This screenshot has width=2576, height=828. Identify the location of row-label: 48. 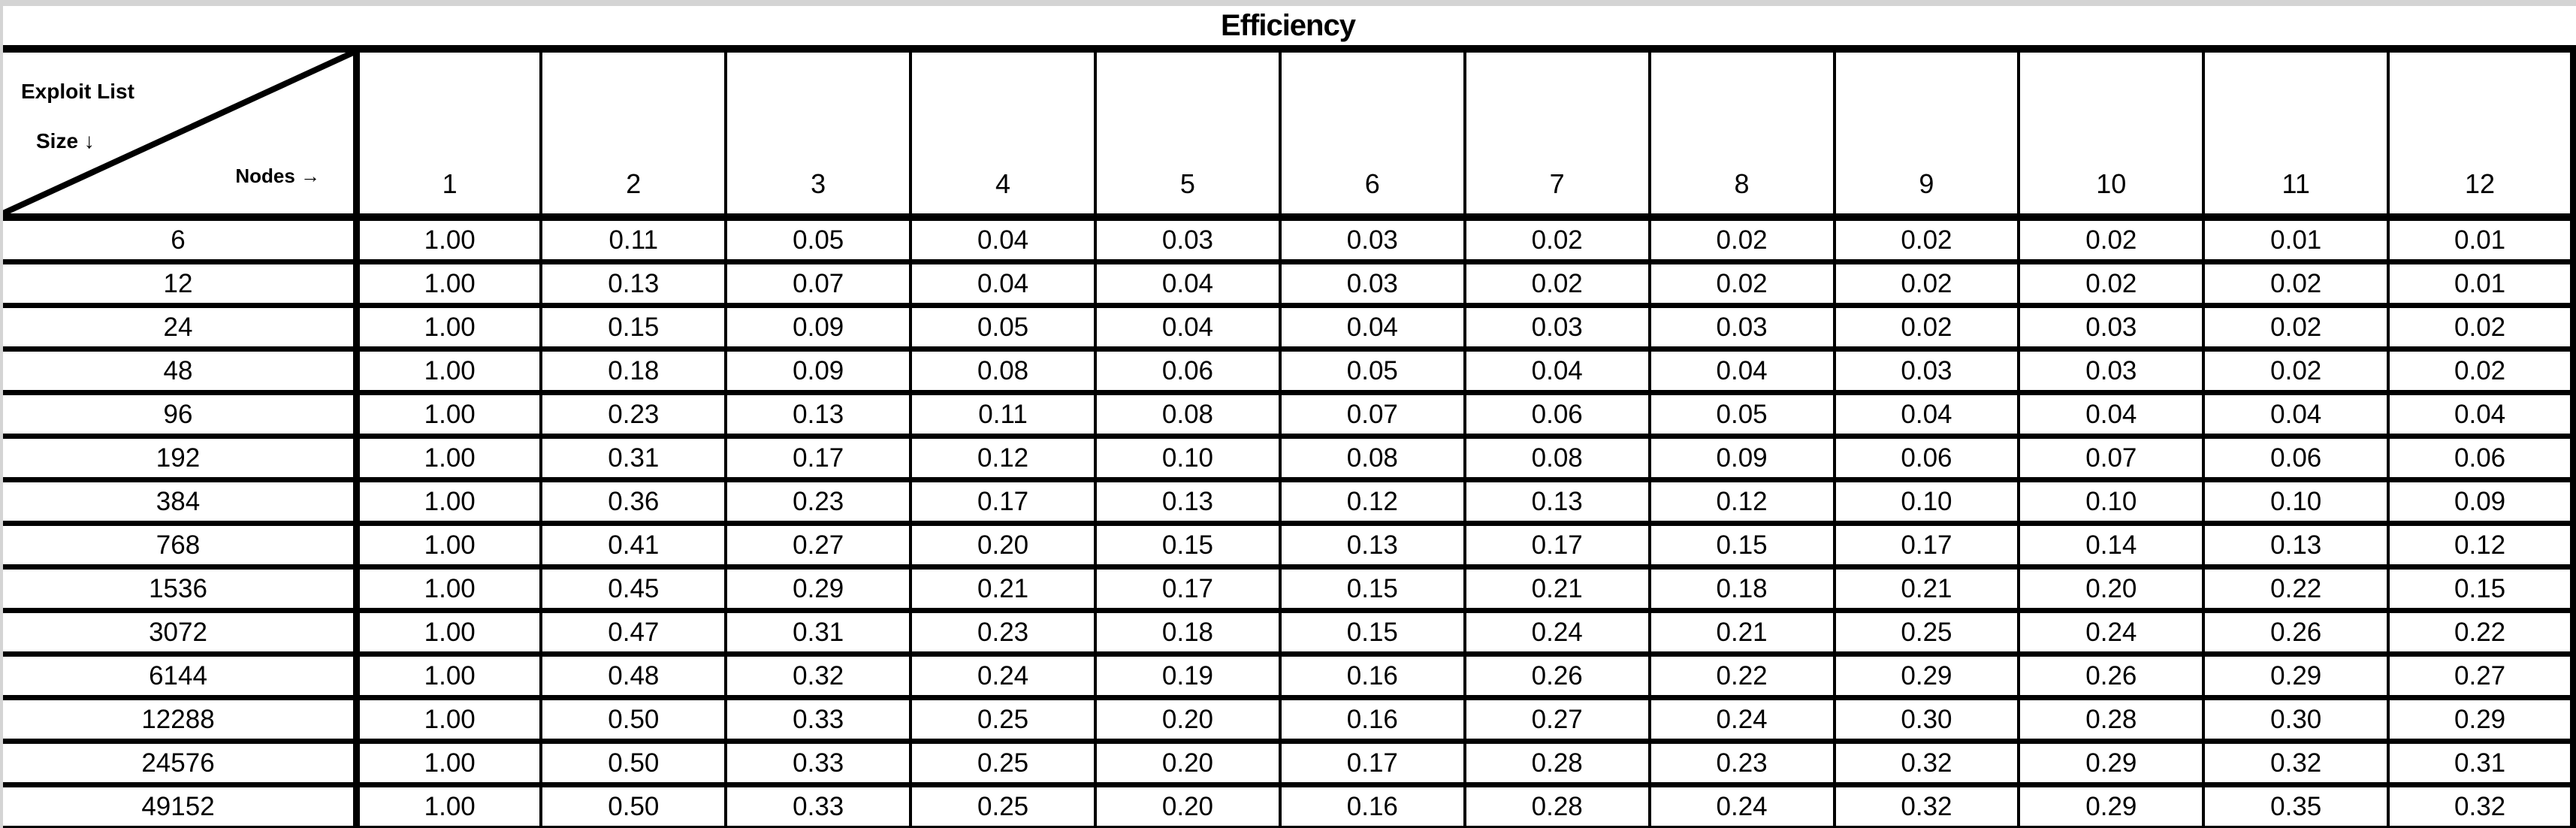
(180, 369).